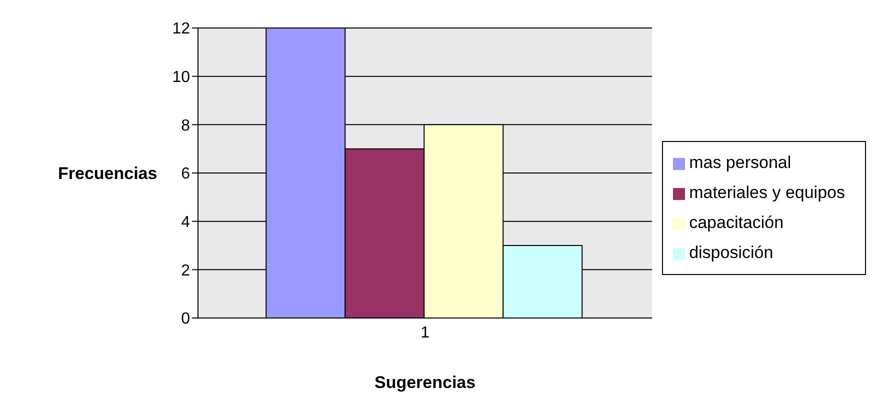 This screenshot has height=415, width=884. What do you see at coordinates (185, 223) in the screenshot?
I see `y-tick-label: 4` at bounding box center [185, 223].